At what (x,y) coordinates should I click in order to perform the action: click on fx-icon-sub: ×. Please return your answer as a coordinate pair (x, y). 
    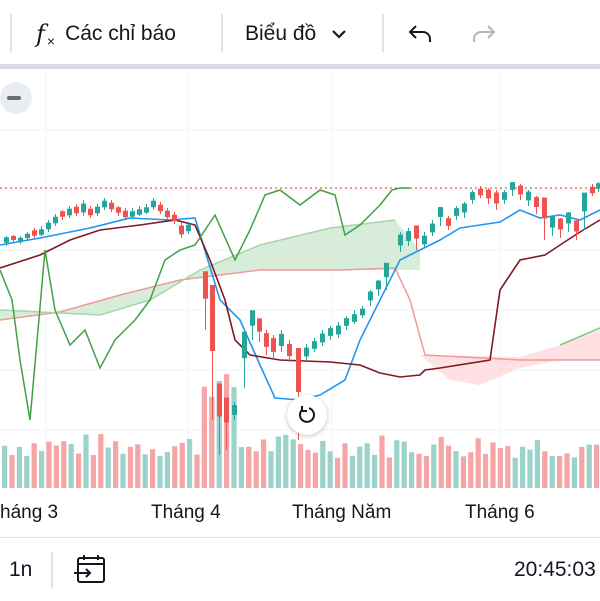
    Looking at the image, I should click on (51, 41).